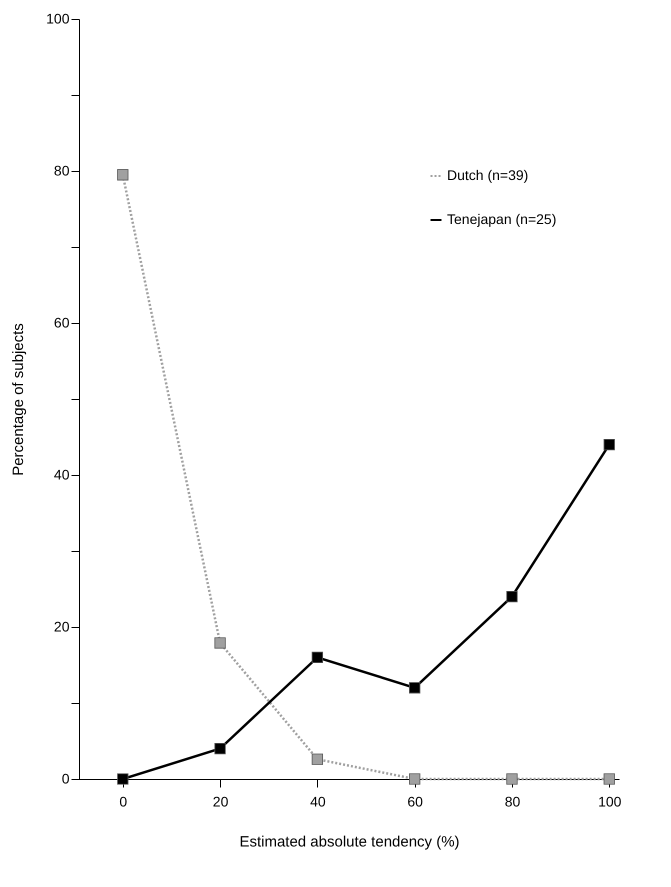 The height and width of the screenshot is (887, 671). What do you see at coordinates (349, 842) in the screenshot?
I see `x-axis-title: Estimated absolute tendency (%)` at bounding box center [349, 842].